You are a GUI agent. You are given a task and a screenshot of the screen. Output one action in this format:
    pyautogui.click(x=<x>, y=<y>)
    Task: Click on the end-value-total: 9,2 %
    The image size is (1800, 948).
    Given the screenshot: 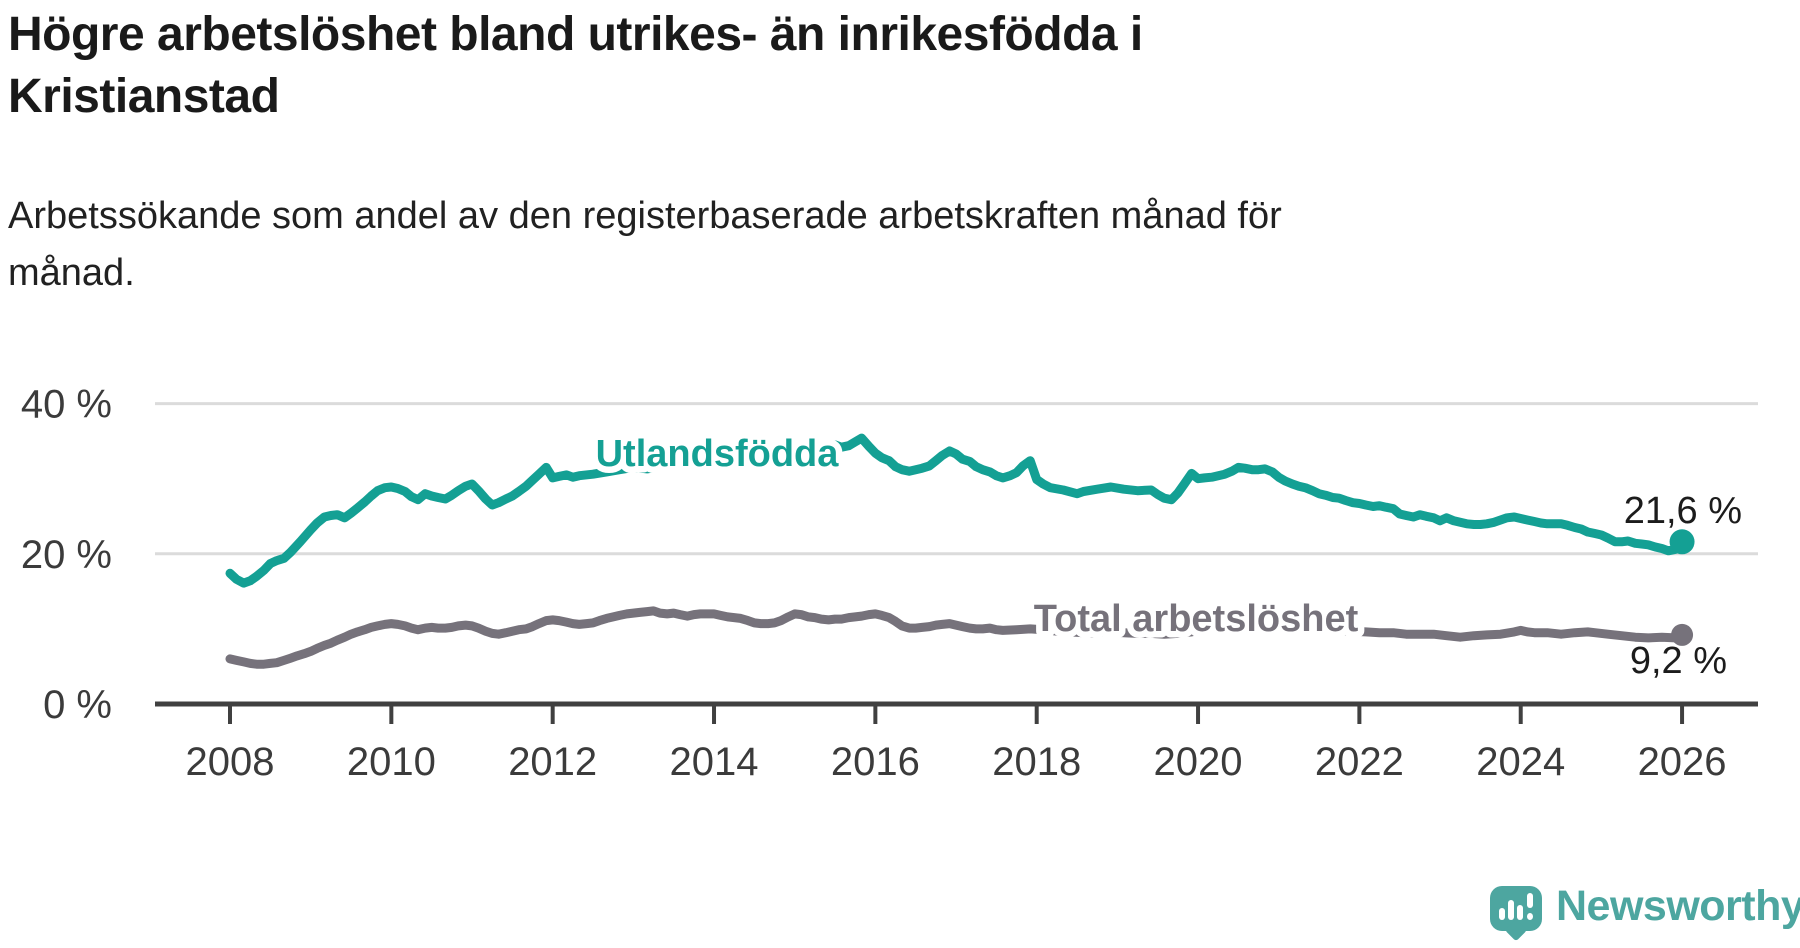 What is the action you would take?
    pyautogui.click(x=1678, y=661)
    